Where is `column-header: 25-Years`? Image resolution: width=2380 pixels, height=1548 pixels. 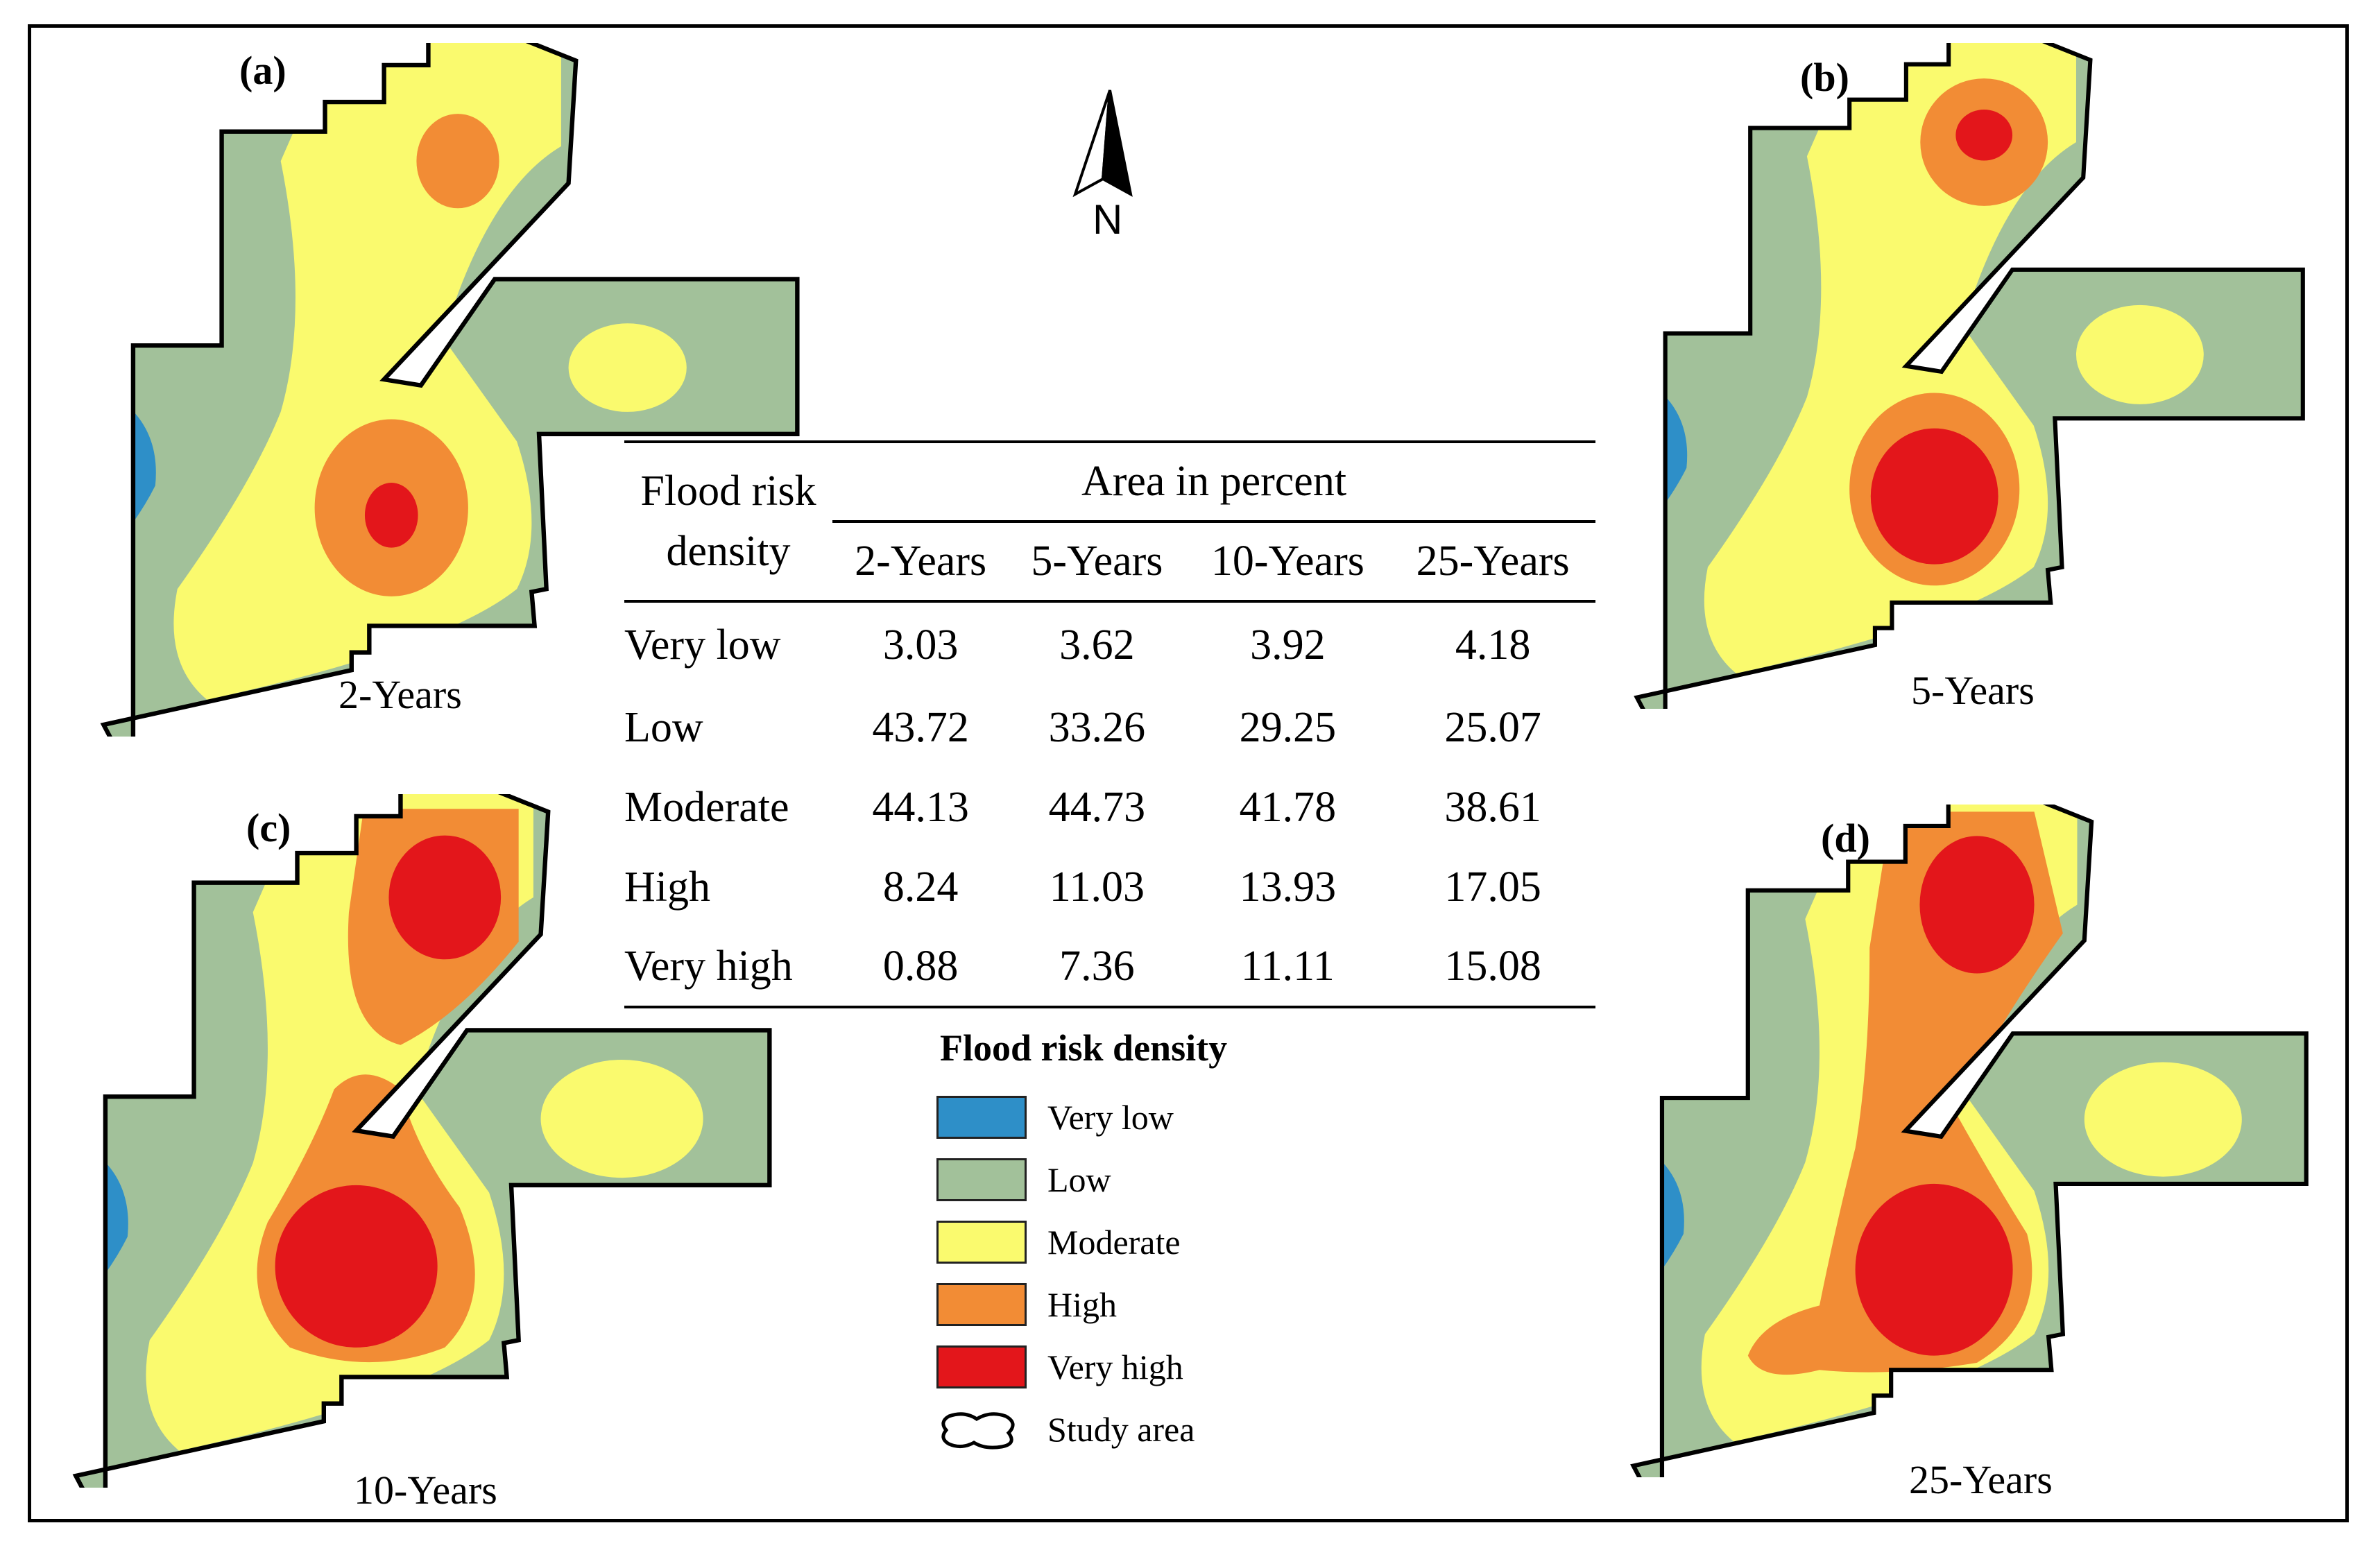 column-header: 25-Years is located at coordinates (1492, 562).